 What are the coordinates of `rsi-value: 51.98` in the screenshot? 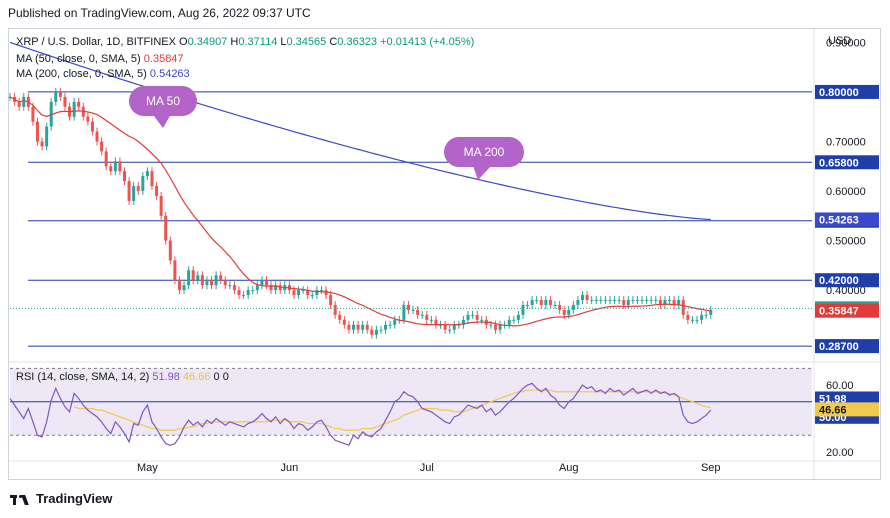 It's located at (166, 377).